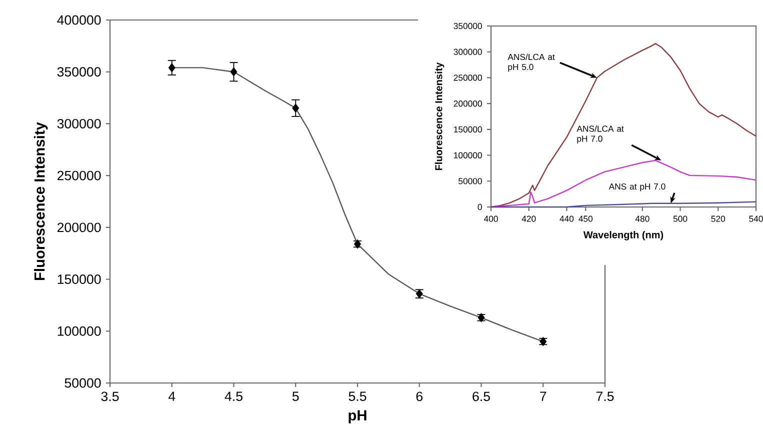 The width and height of the screenshot is (763, 445). Describe the element at coordinates (357, 417) in the screenshot. I see `x-axis-title: pH` at that location.